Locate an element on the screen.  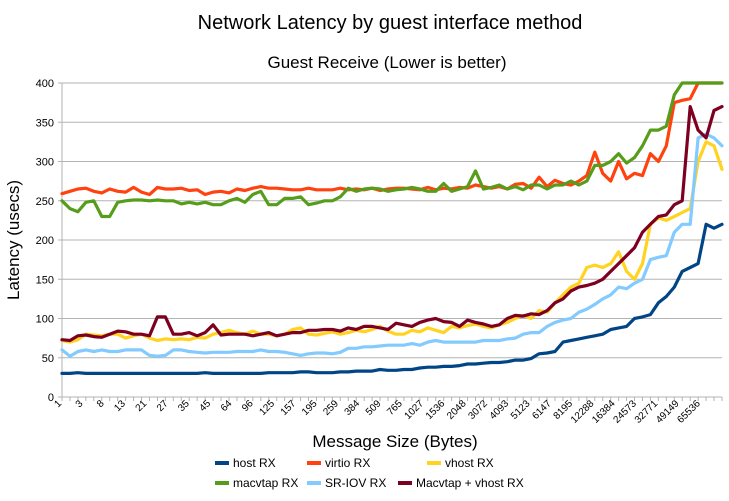
legend-label: host RX is located at coordinates (254, 463).